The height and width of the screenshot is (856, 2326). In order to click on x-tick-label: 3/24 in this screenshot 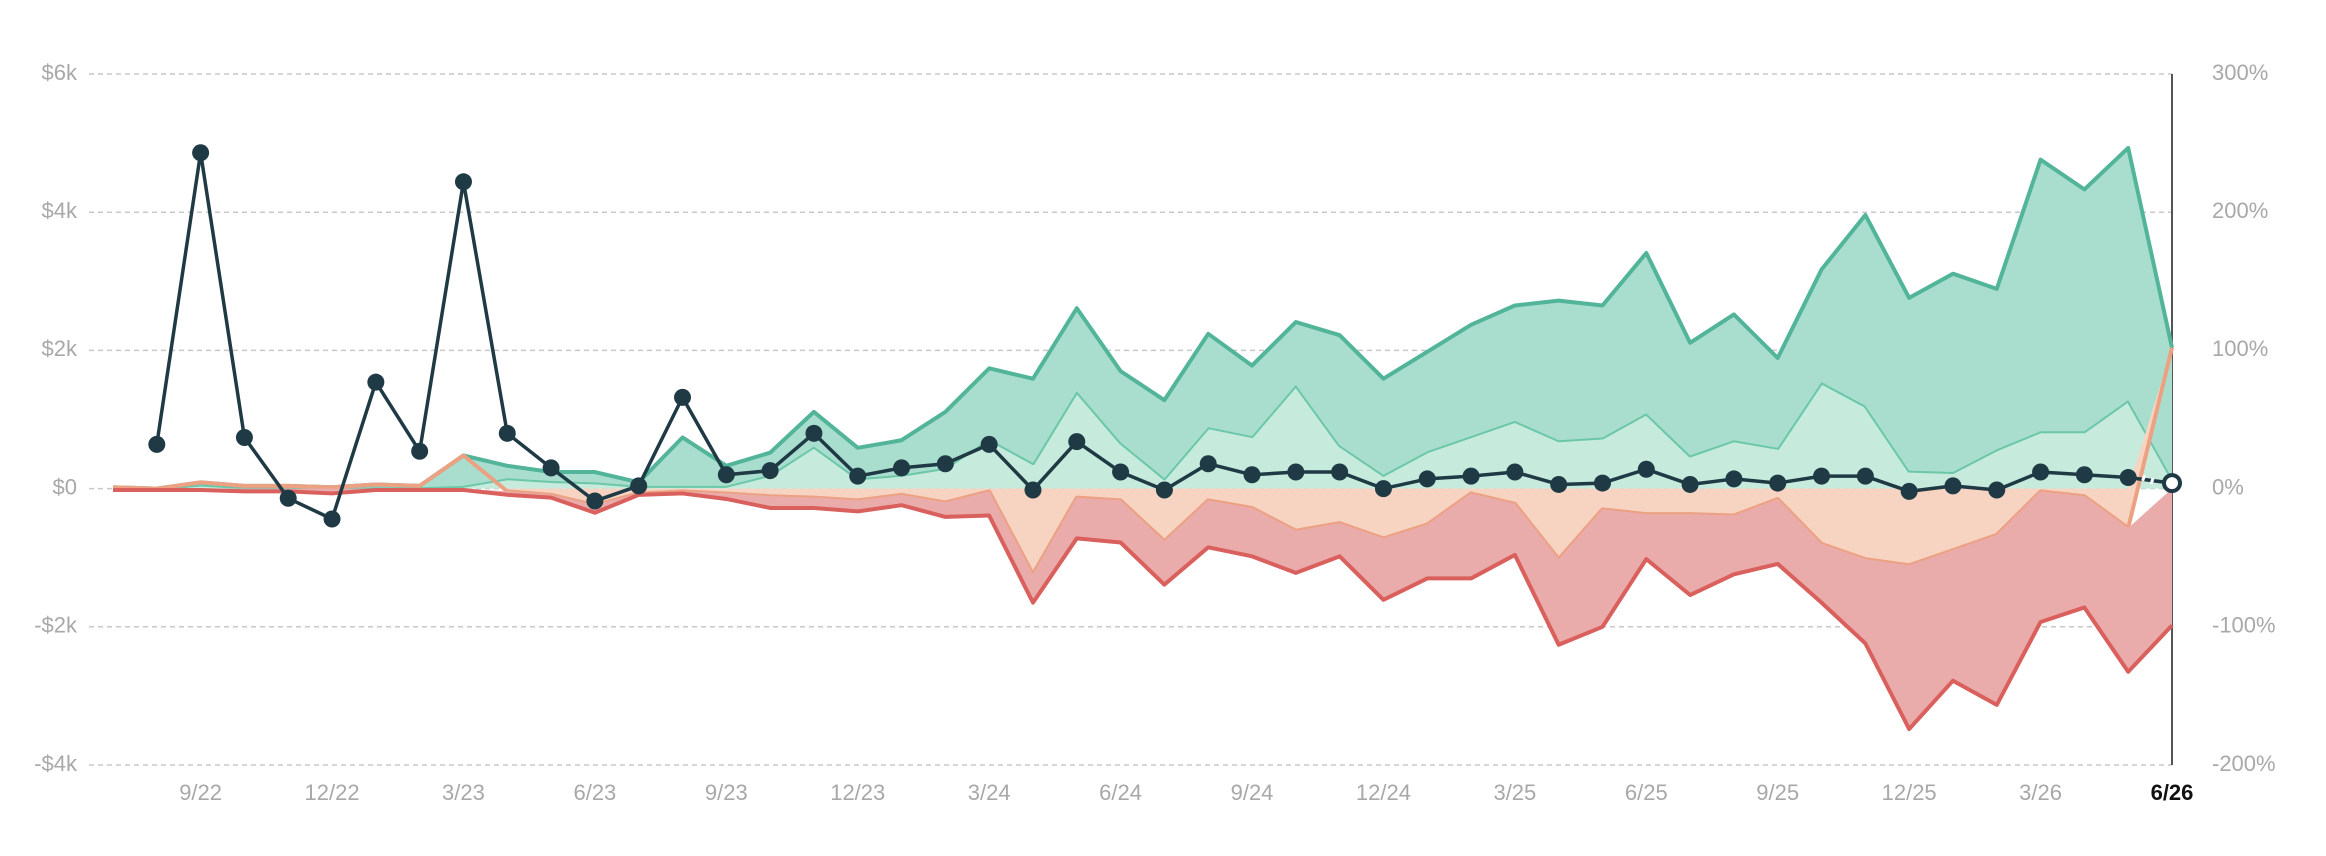, I will do `click(989, 792)`.